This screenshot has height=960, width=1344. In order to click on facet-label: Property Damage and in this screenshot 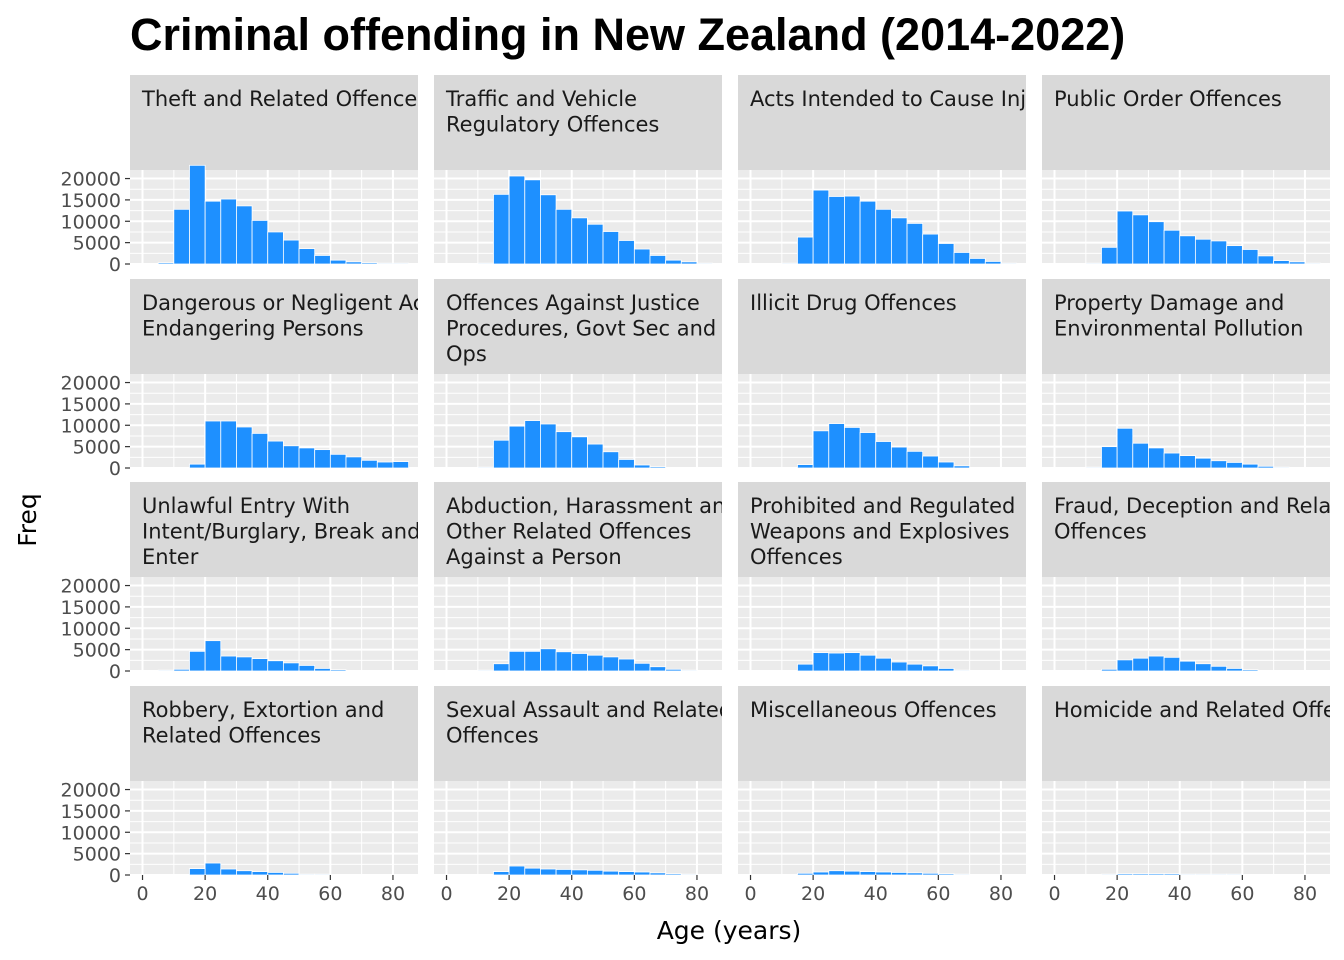, I will do `click(1169, 303)`.